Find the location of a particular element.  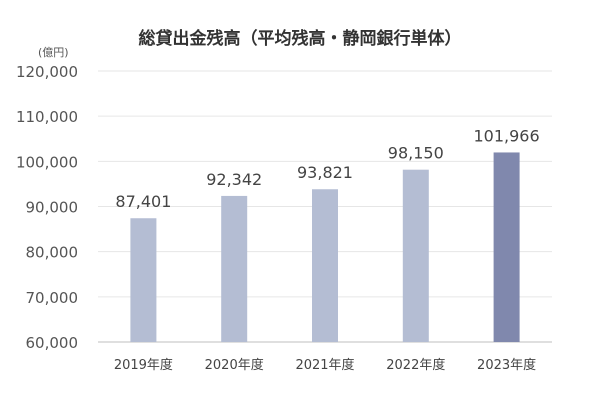

y-axis-unit-label: (億円) is located at coordinates (53, 52).